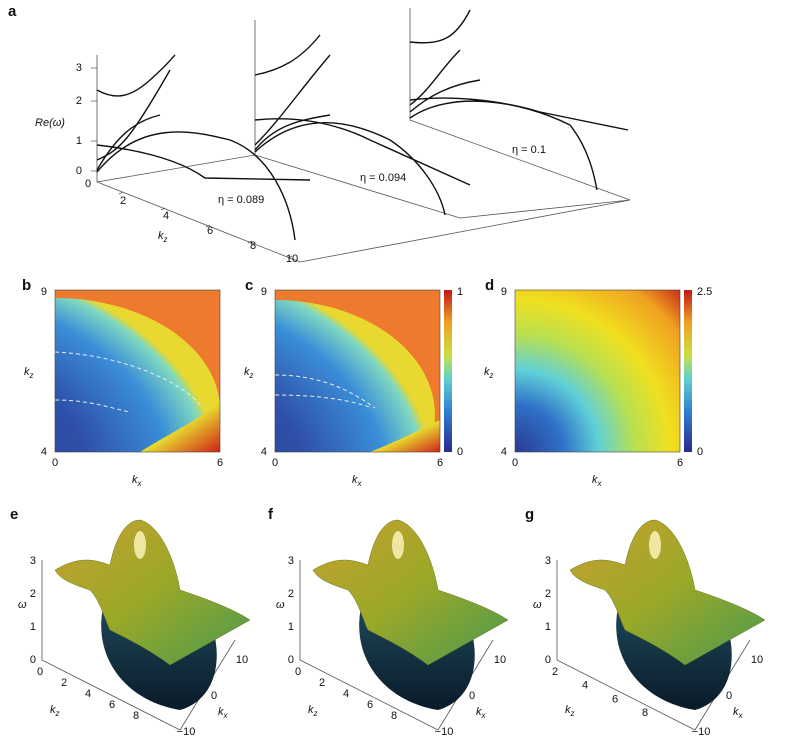  I want to click on colorbar-tick-label: 0, so click(700, 452).